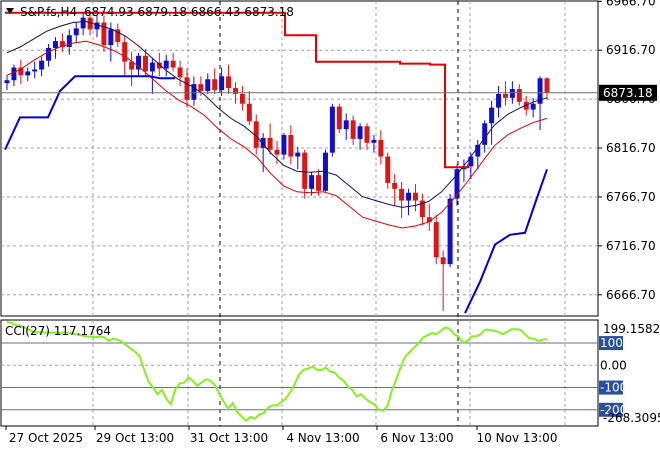 The image size is (660, 450). I want to click on x-tick-label: 29 Oct 13:00, so click(135, 438).